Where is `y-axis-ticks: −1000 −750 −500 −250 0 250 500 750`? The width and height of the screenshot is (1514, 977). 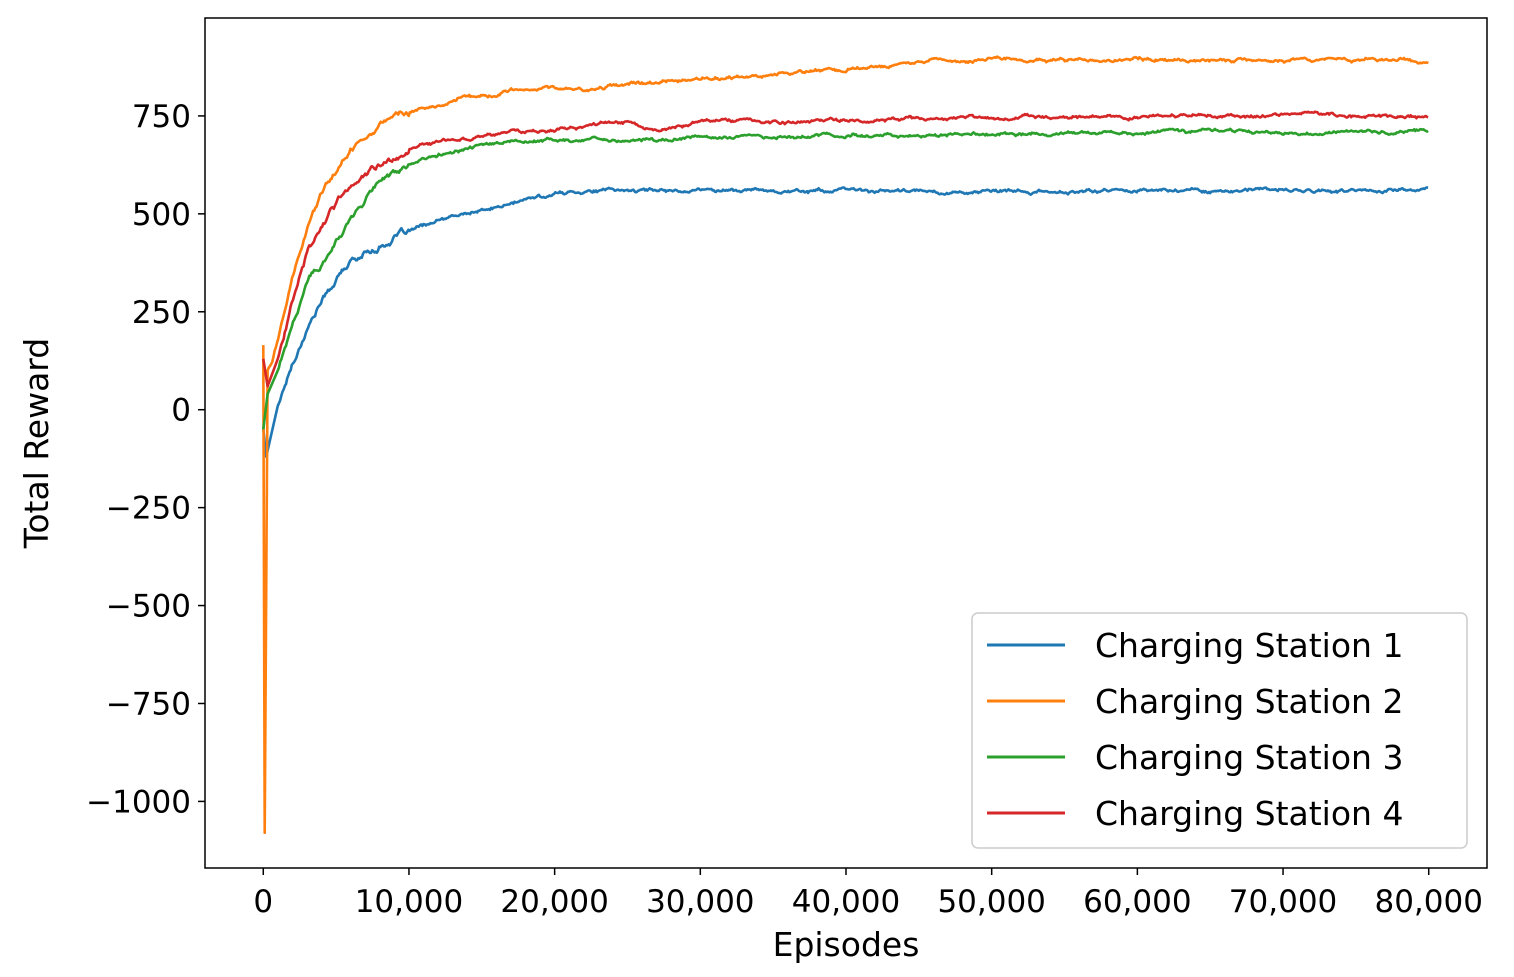
y-axis-ticks: −1000 −750 −500 −250 0 250 500 750 is located at coordinates (145, 459).